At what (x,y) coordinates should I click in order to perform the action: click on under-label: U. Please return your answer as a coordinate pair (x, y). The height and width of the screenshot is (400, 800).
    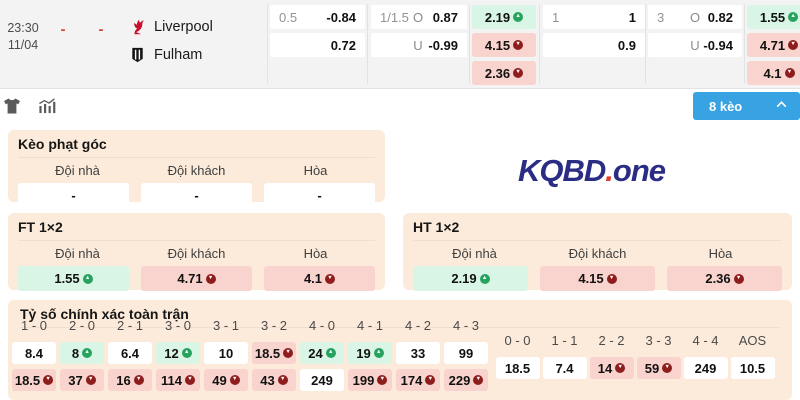
    Looking at the image, I should click on (695, 45).